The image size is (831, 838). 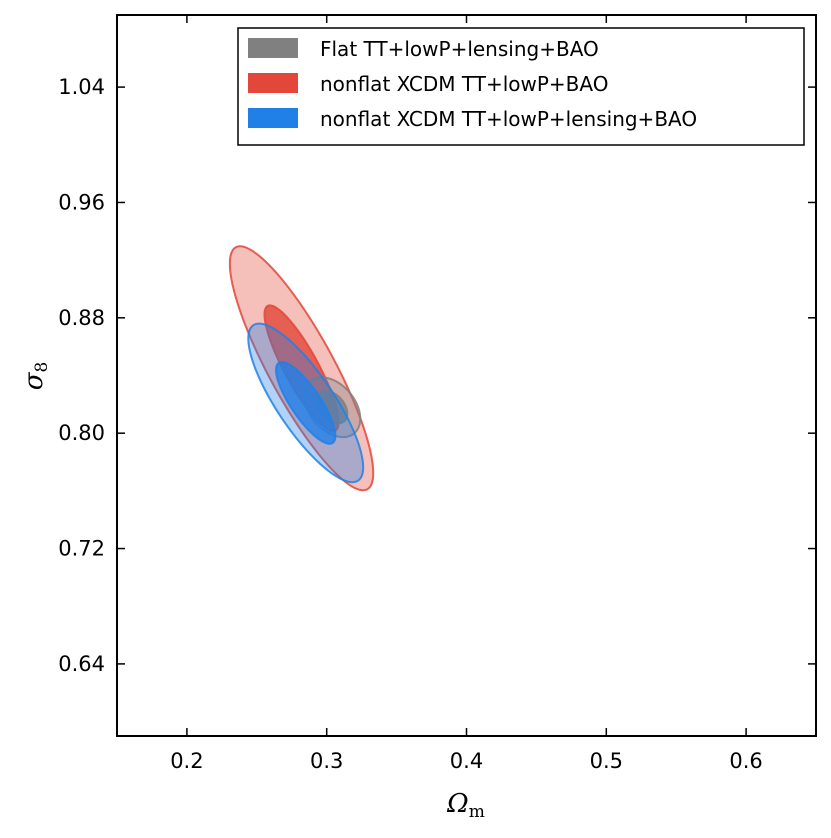 What do you see at coordinates (186, 761) in the screenshot?
I see `x-tick-label: 0.2` at bounding box center [186, 761].